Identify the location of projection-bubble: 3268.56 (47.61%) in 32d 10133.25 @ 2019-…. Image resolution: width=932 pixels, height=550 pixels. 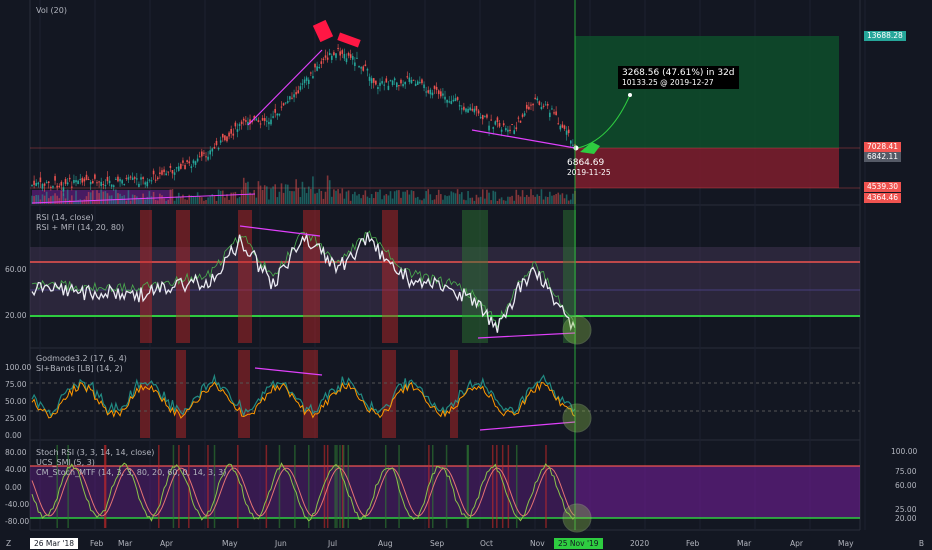
(678, 77).